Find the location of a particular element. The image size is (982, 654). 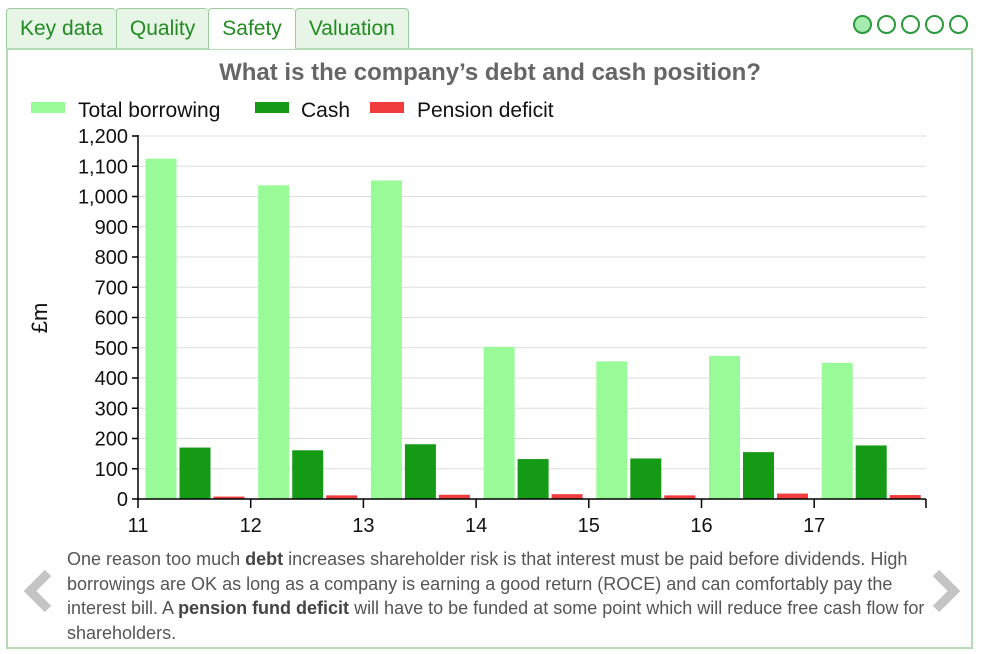

page-indicator is located at coordinates (910, 24).